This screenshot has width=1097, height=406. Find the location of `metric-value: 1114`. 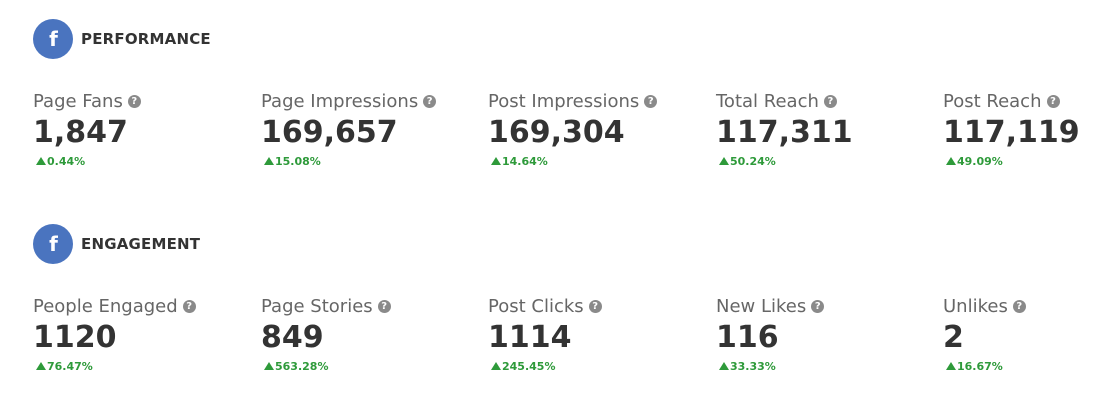

metric-value: 1114 is located at coordinates (530, 337).